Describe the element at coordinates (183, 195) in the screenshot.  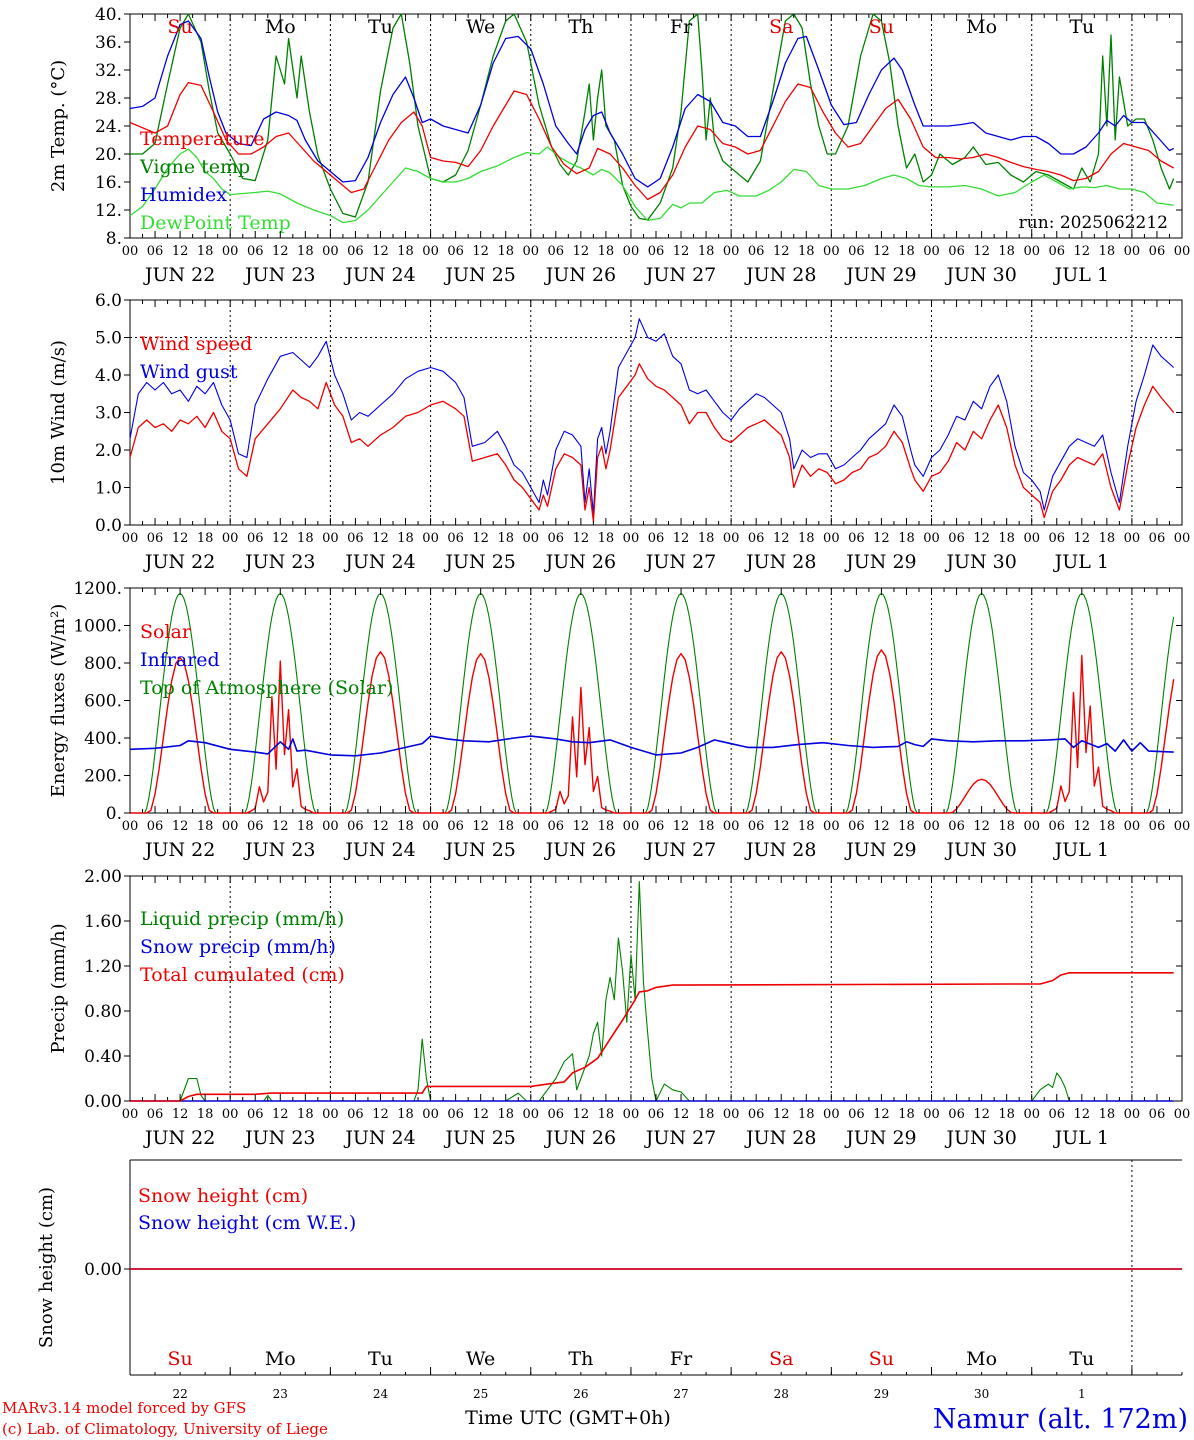
I see `legend-entry: Humidex` at that location.